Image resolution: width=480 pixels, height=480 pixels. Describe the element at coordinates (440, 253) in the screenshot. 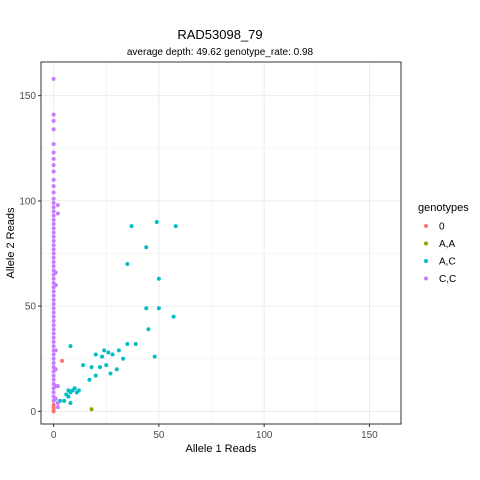

I see `legend-items: 0 A,A A,C C,C` at that location.